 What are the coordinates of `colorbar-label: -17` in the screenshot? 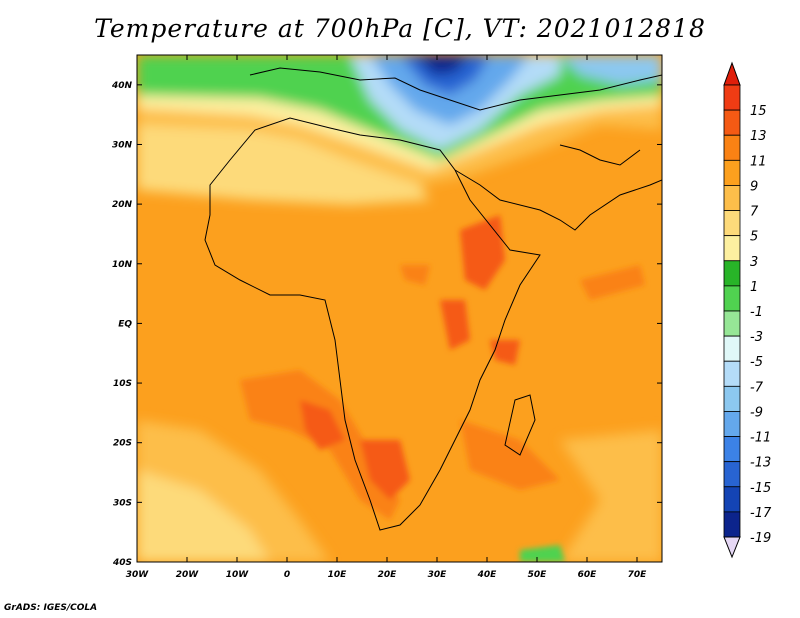 It's located at (761, 513).